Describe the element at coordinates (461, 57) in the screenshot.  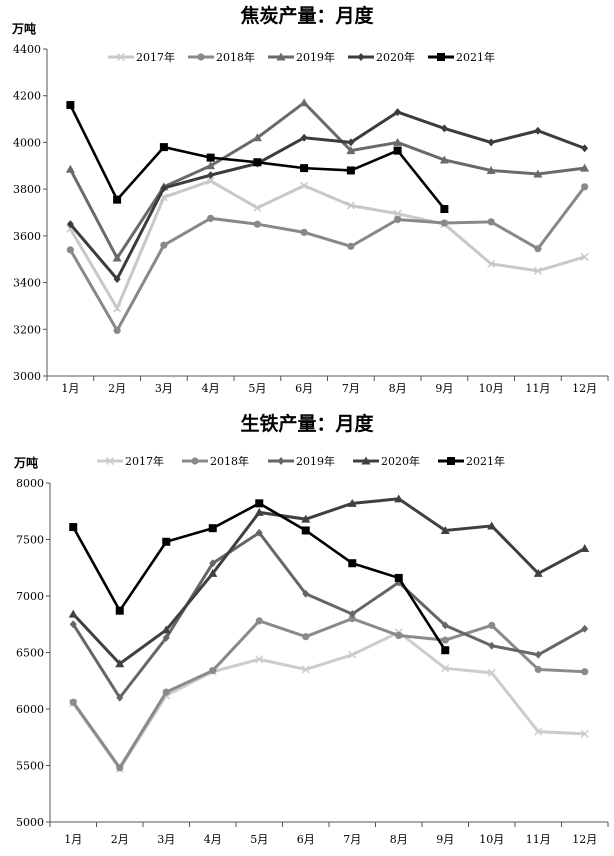
I see `legend-item: 2021年` at that location.